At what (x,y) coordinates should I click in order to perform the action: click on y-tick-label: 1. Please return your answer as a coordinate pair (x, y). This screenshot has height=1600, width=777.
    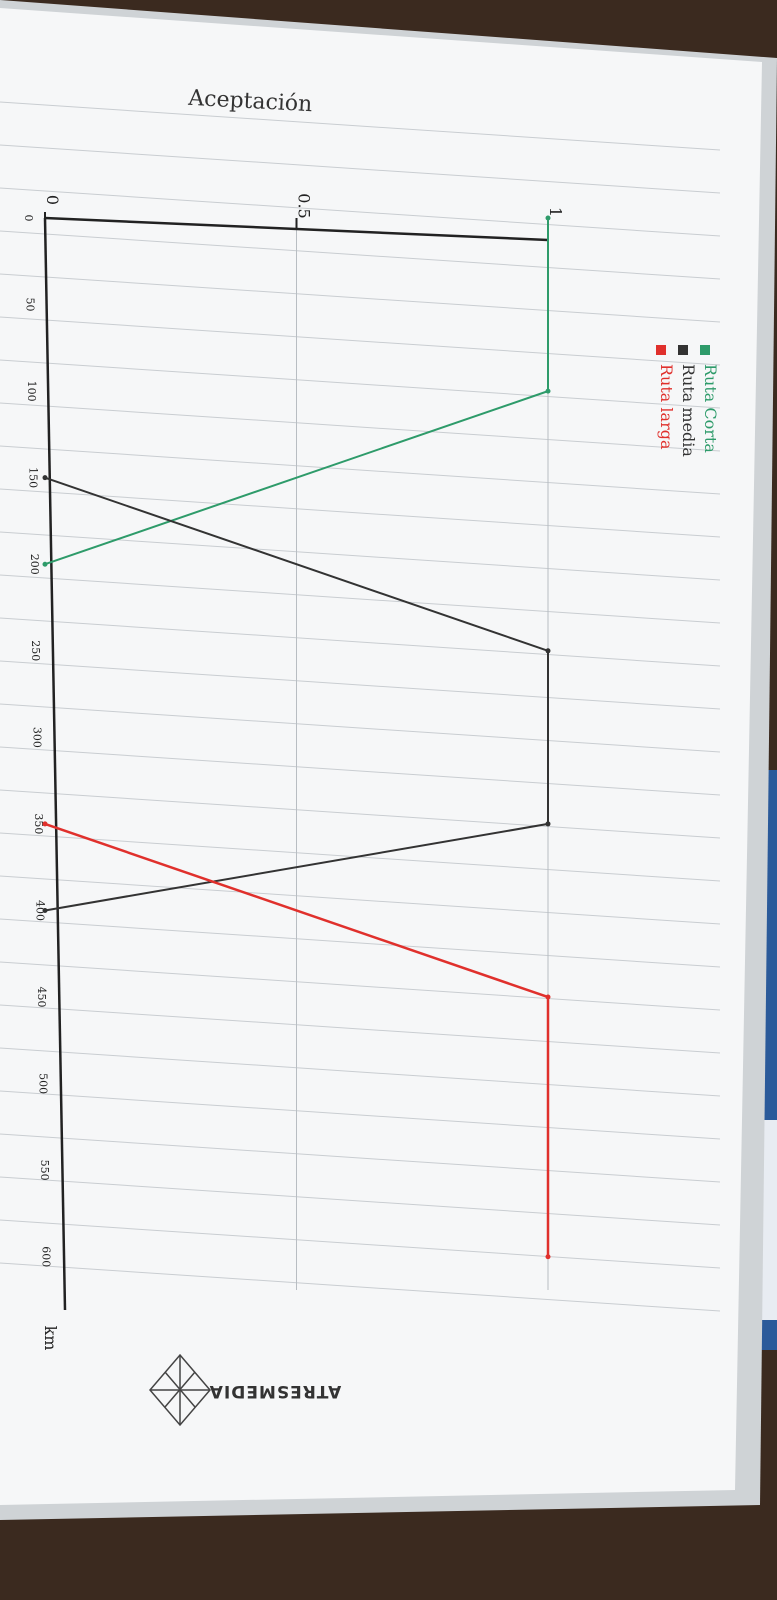
    Looking at the image, I should click on (555, 212).